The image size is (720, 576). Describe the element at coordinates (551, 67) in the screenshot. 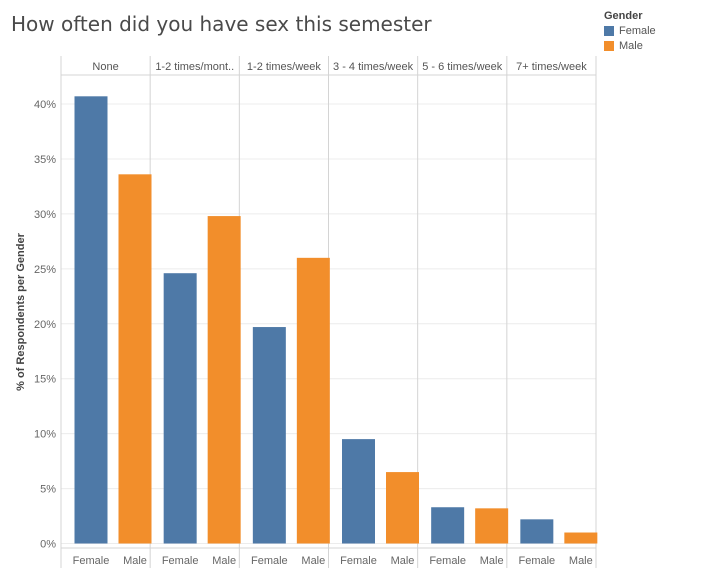

I see `category-header: 7+ times/week` at that location.